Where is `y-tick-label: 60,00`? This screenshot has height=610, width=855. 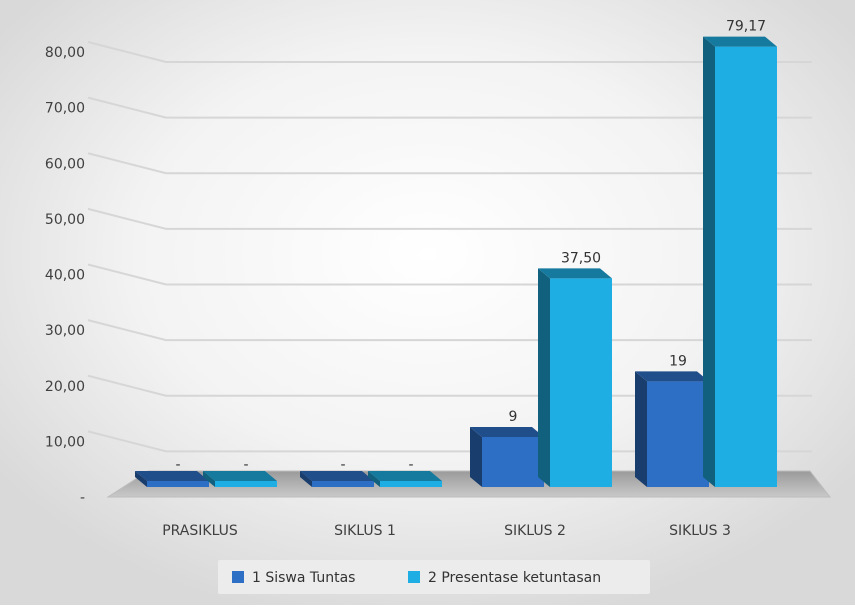 y-tick-label: 60,00 is located at coordinates (65, 164).